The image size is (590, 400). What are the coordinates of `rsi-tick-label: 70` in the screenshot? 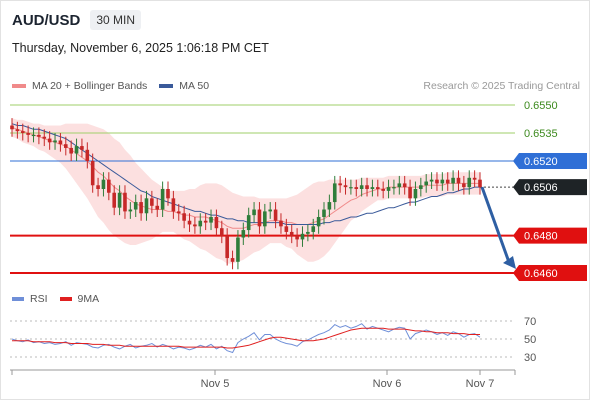 It's located at (530, 322).